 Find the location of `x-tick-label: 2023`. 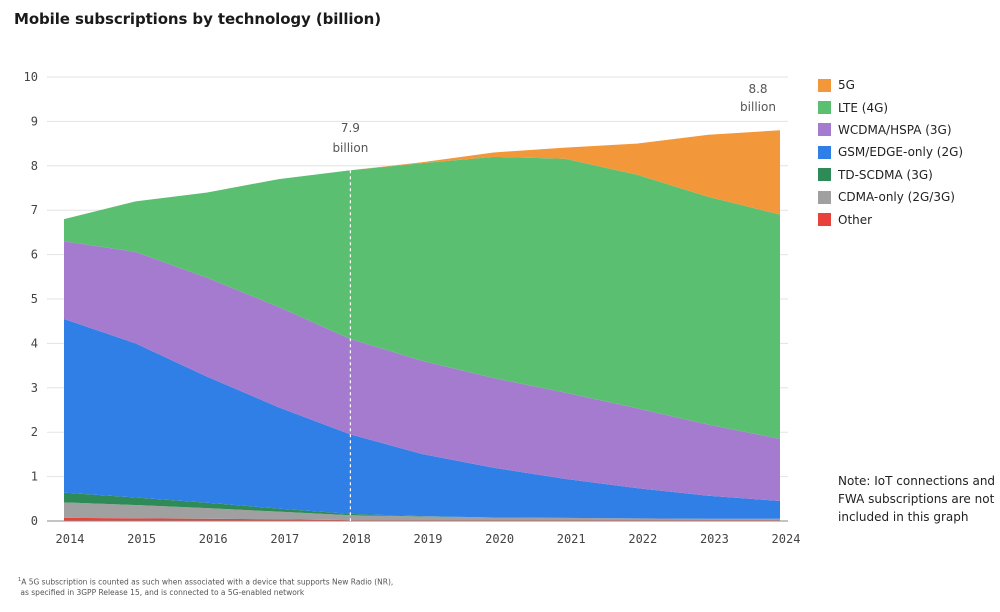

x-tick-label: 2023 is located at coordinates (714, 539).